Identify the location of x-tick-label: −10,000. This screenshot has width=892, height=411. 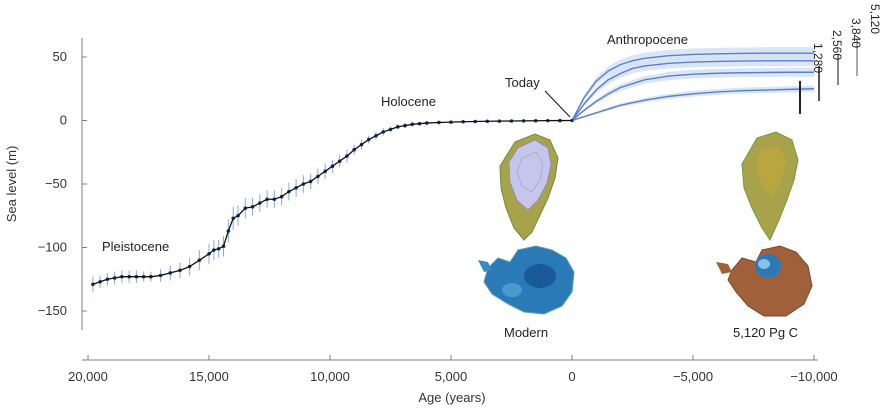
(813, 376).